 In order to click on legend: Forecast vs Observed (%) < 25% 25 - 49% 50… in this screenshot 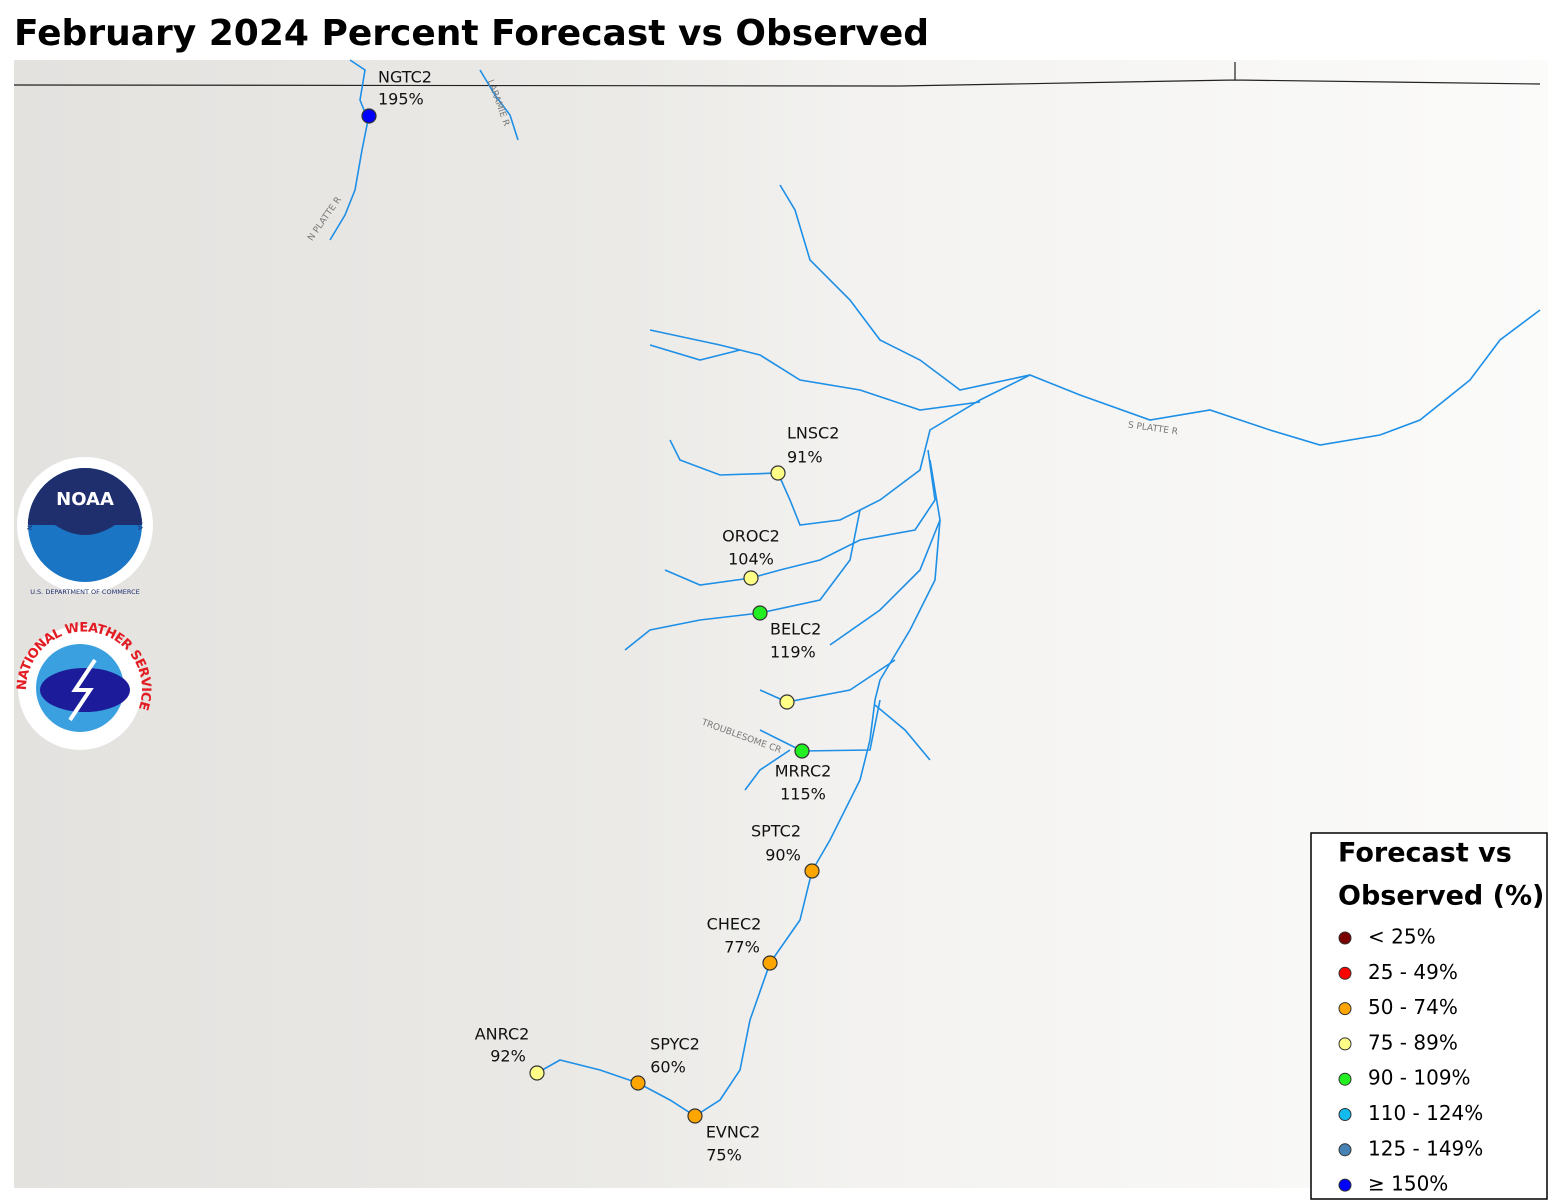, I will do `click(1429, 1016)`.